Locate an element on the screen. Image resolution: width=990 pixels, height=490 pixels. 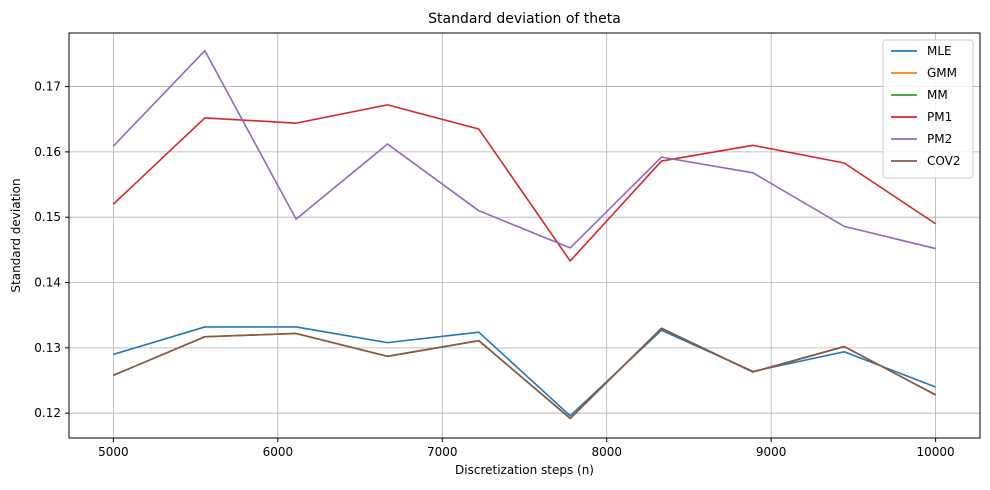
legend-label-cov2: COV2 is located at coordinates (943, 161).